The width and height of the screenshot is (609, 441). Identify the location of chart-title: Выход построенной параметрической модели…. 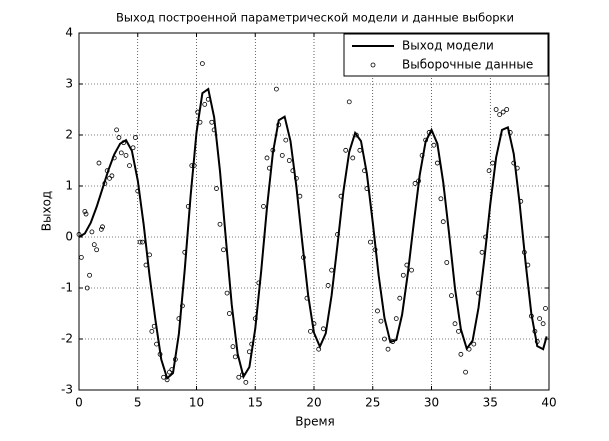
(315, 18).